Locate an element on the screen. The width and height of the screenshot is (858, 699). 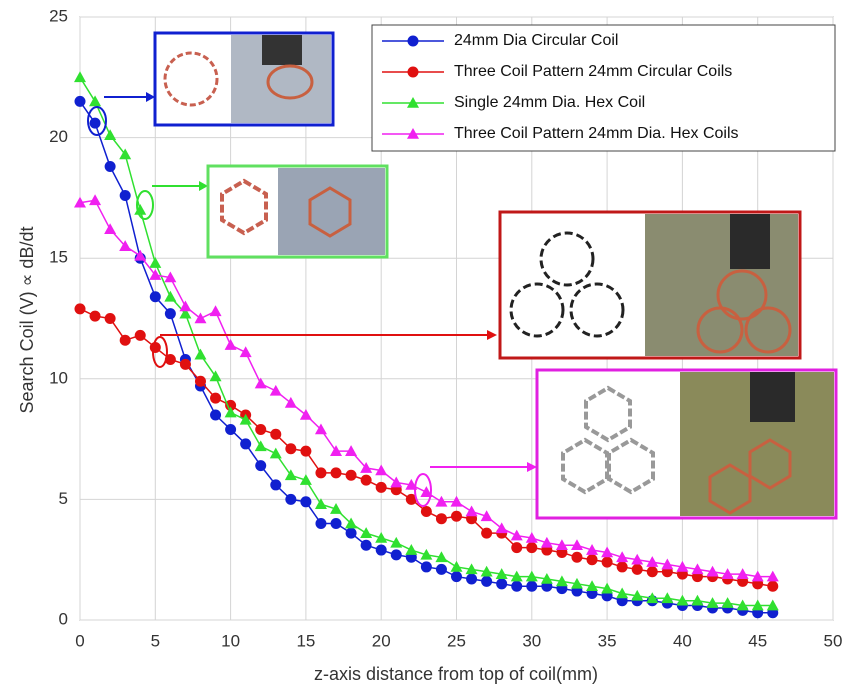
y-tick-label: 0 is located at coordinates (63, 618).